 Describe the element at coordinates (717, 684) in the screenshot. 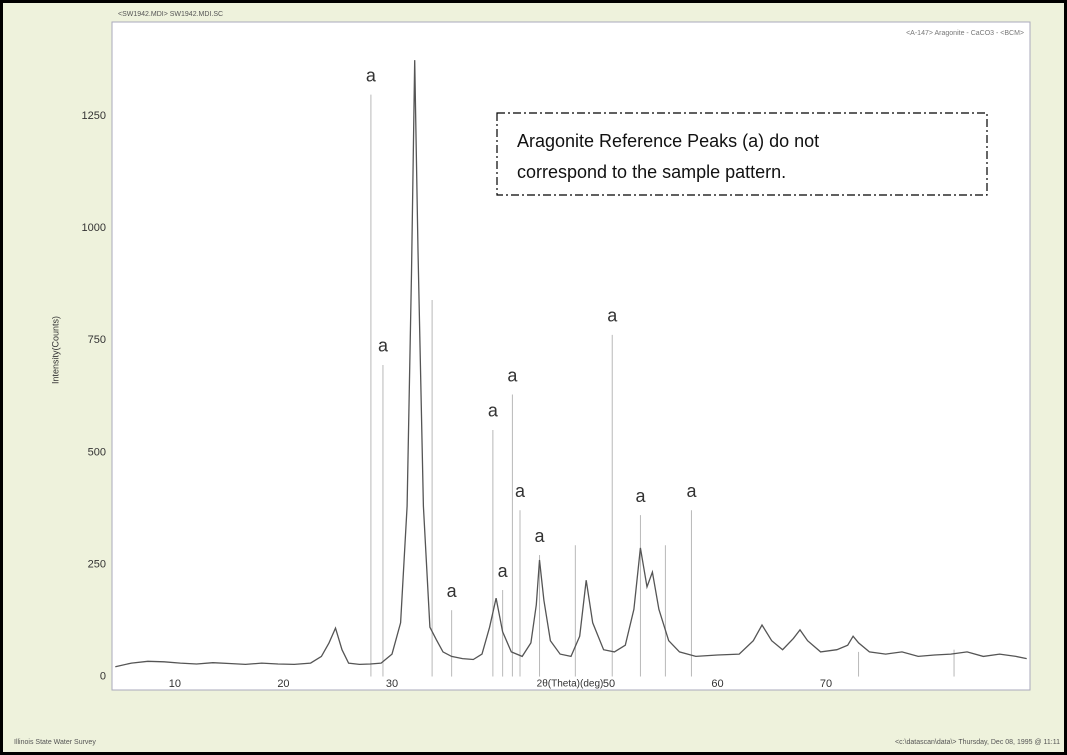

I see `x-tick-label: 60` at that location.